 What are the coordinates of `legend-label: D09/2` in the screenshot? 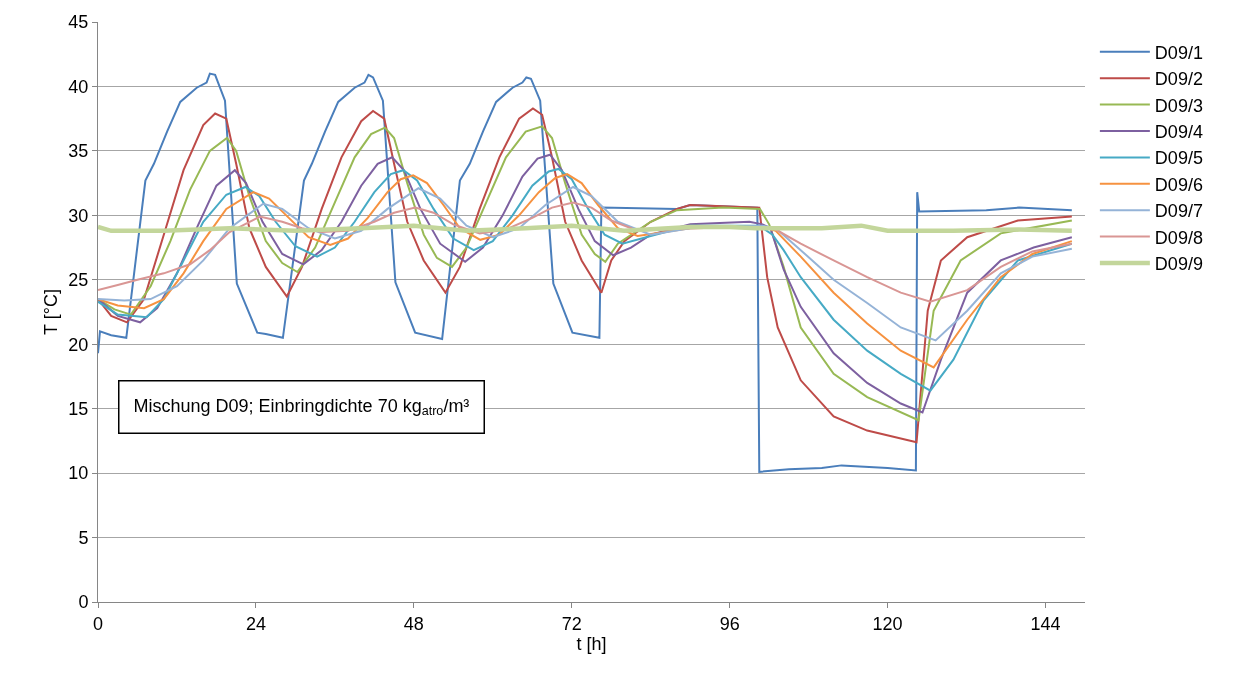 It's located at (1178, 79).